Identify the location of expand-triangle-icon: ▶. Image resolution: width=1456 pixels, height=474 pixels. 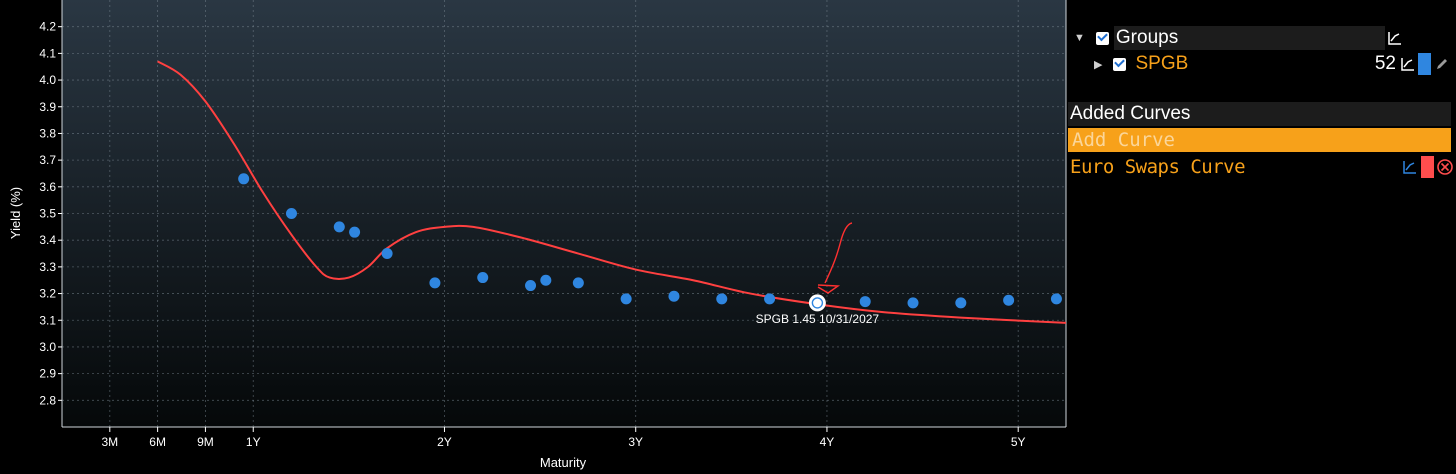
(1098, 64).